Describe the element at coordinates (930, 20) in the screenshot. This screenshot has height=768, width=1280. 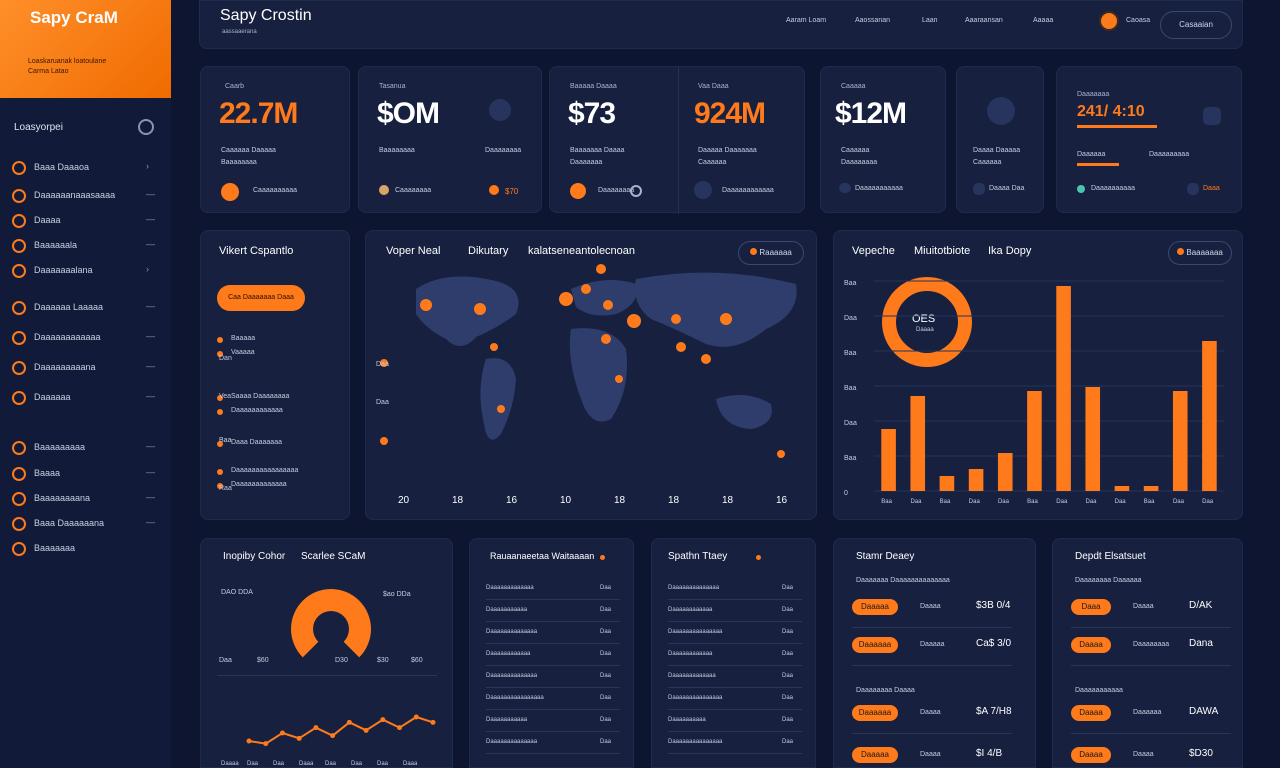
I see `nav-item-3: Laan` at that location.